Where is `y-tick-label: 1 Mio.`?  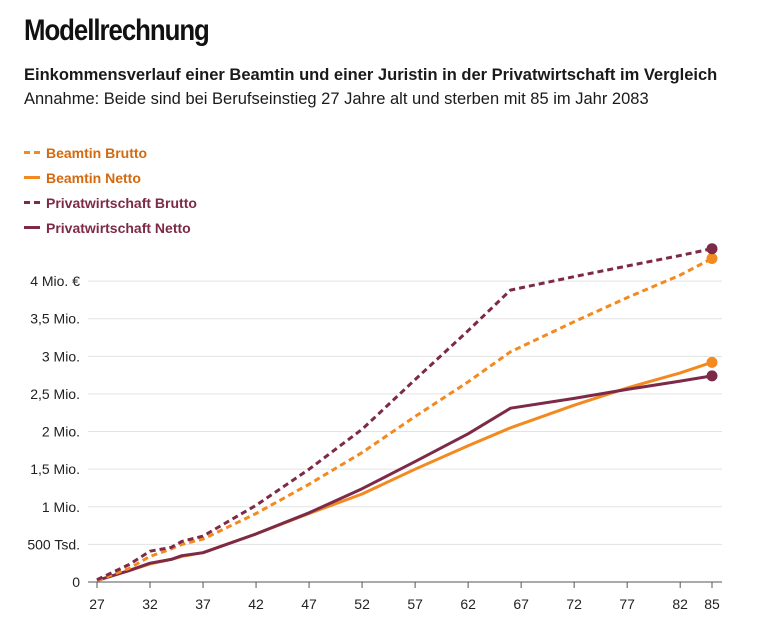
y-tick-label: 1 Mio. is located at coordinates (61, 507).